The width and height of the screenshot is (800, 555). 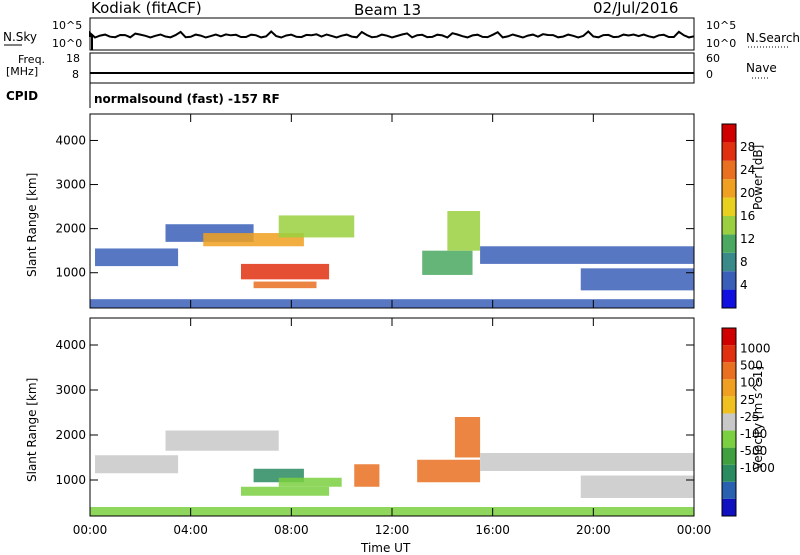 What do you see at coordinates (721, 25) in the screenshot?
I see `nsearch-ytick-top: 10^5` at bounding box center [721, 25].